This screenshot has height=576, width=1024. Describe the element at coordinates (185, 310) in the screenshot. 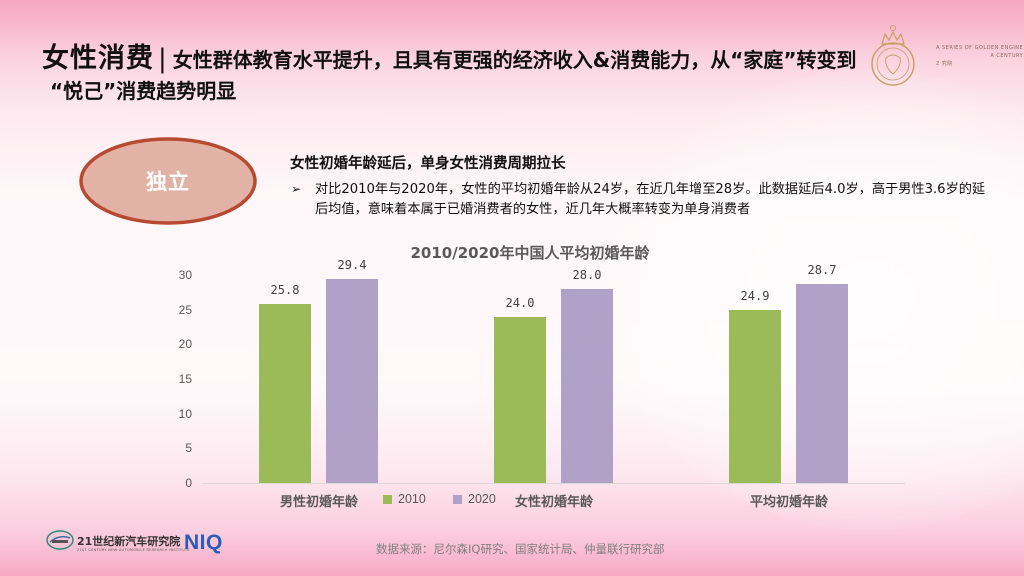

I see `y-tick: 25` at that location.